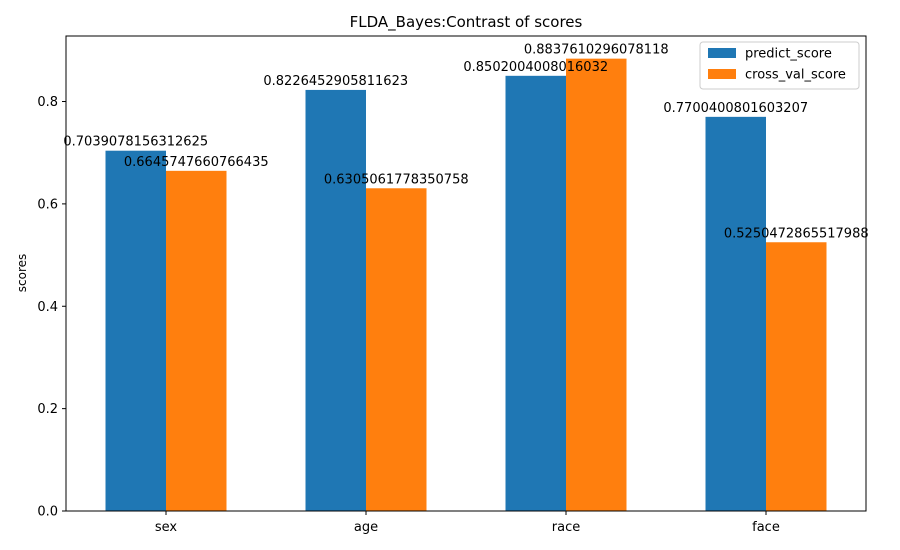 Image resolution: width=900 pixels, height=550 pixels. Describe the element at coordinates (795, 75) in the screenshot. I see `legend-label-cross_val_score: cross_val_score` at that location.